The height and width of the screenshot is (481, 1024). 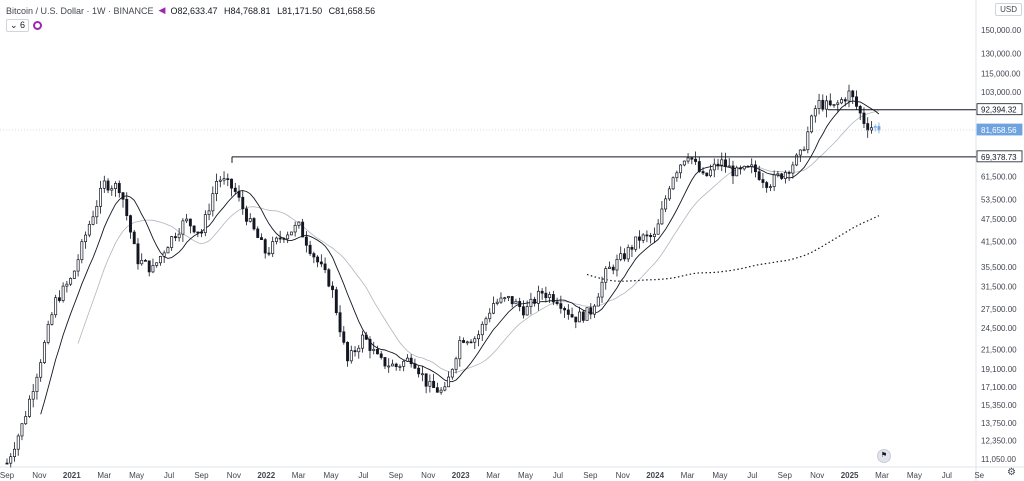 I want to click on level-high-label-box, so click(x=999, y=109).